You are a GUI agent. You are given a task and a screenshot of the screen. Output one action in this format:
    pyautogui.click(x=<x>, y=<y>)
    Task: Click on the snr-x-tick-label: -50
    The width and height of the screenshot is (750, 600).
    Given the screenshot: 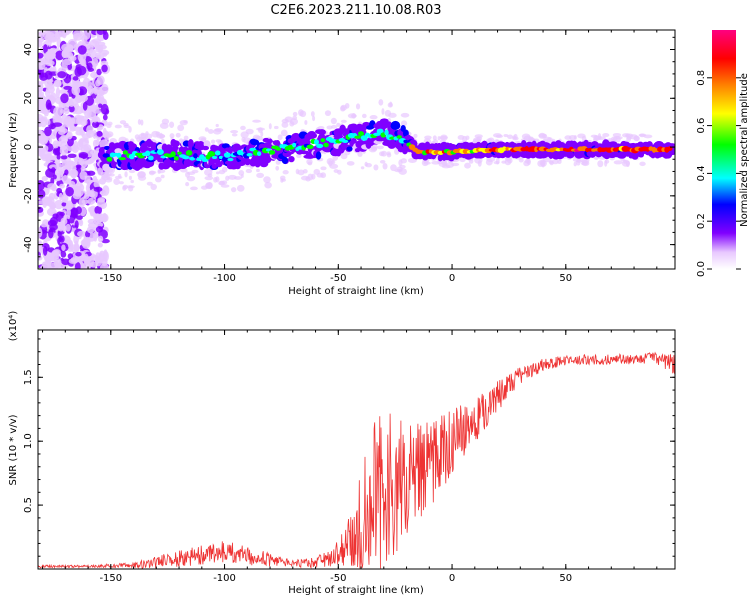 What is the action you would take?
    pyautogui.click(x=338, y=578)
    